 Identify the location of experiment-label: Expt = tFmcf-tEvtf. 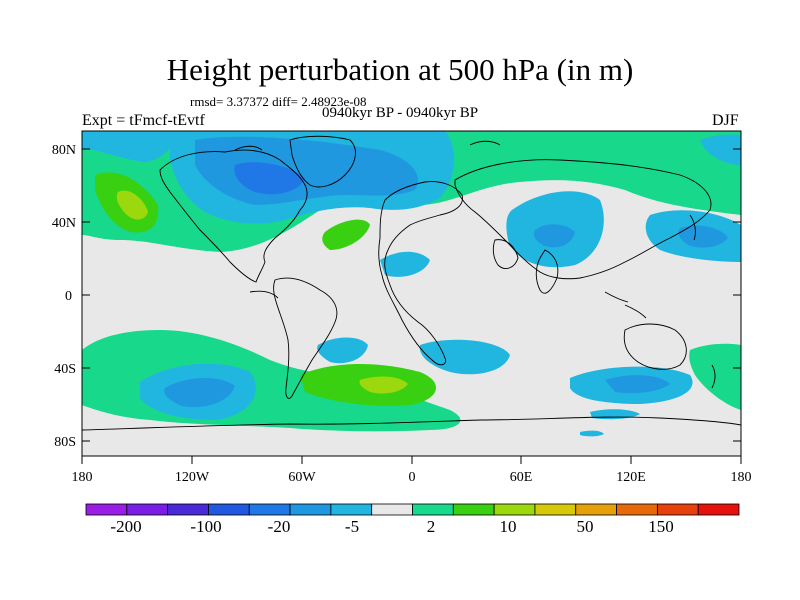
(143, 120).